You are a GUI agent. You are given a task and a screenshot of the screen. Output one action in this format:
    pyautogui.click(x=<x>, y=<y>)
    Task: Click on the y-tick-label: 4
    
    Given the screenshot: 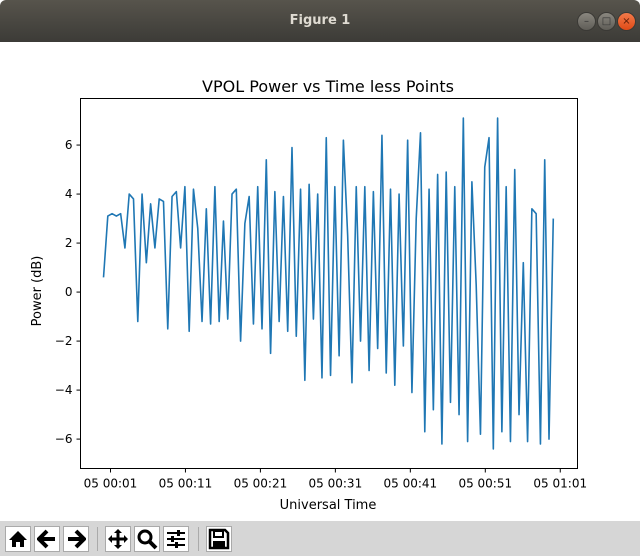 What is the action you would take?
    pyautogui.click(x=69, y=194)
    